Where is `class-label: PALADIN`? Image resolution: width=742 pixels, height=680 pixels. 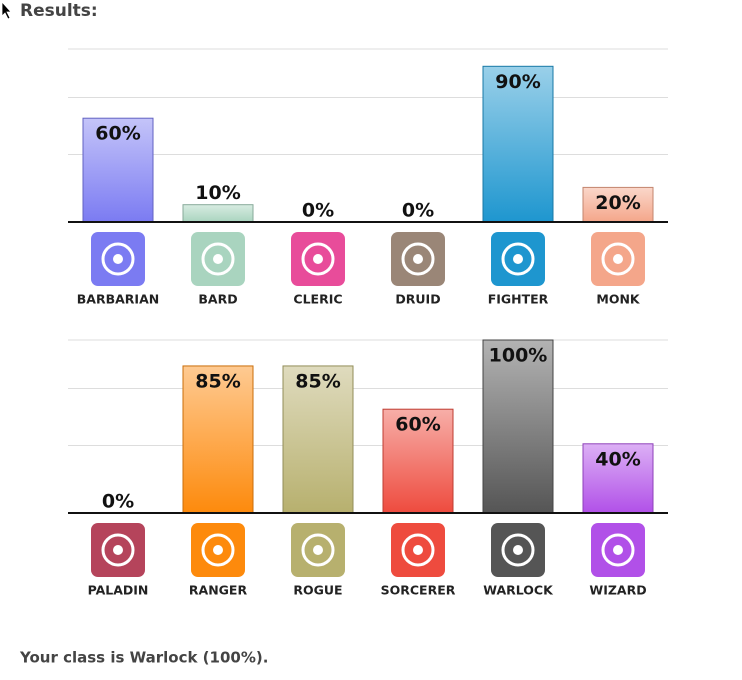 class-label: PALADIN is located at coordinates (118, 590).